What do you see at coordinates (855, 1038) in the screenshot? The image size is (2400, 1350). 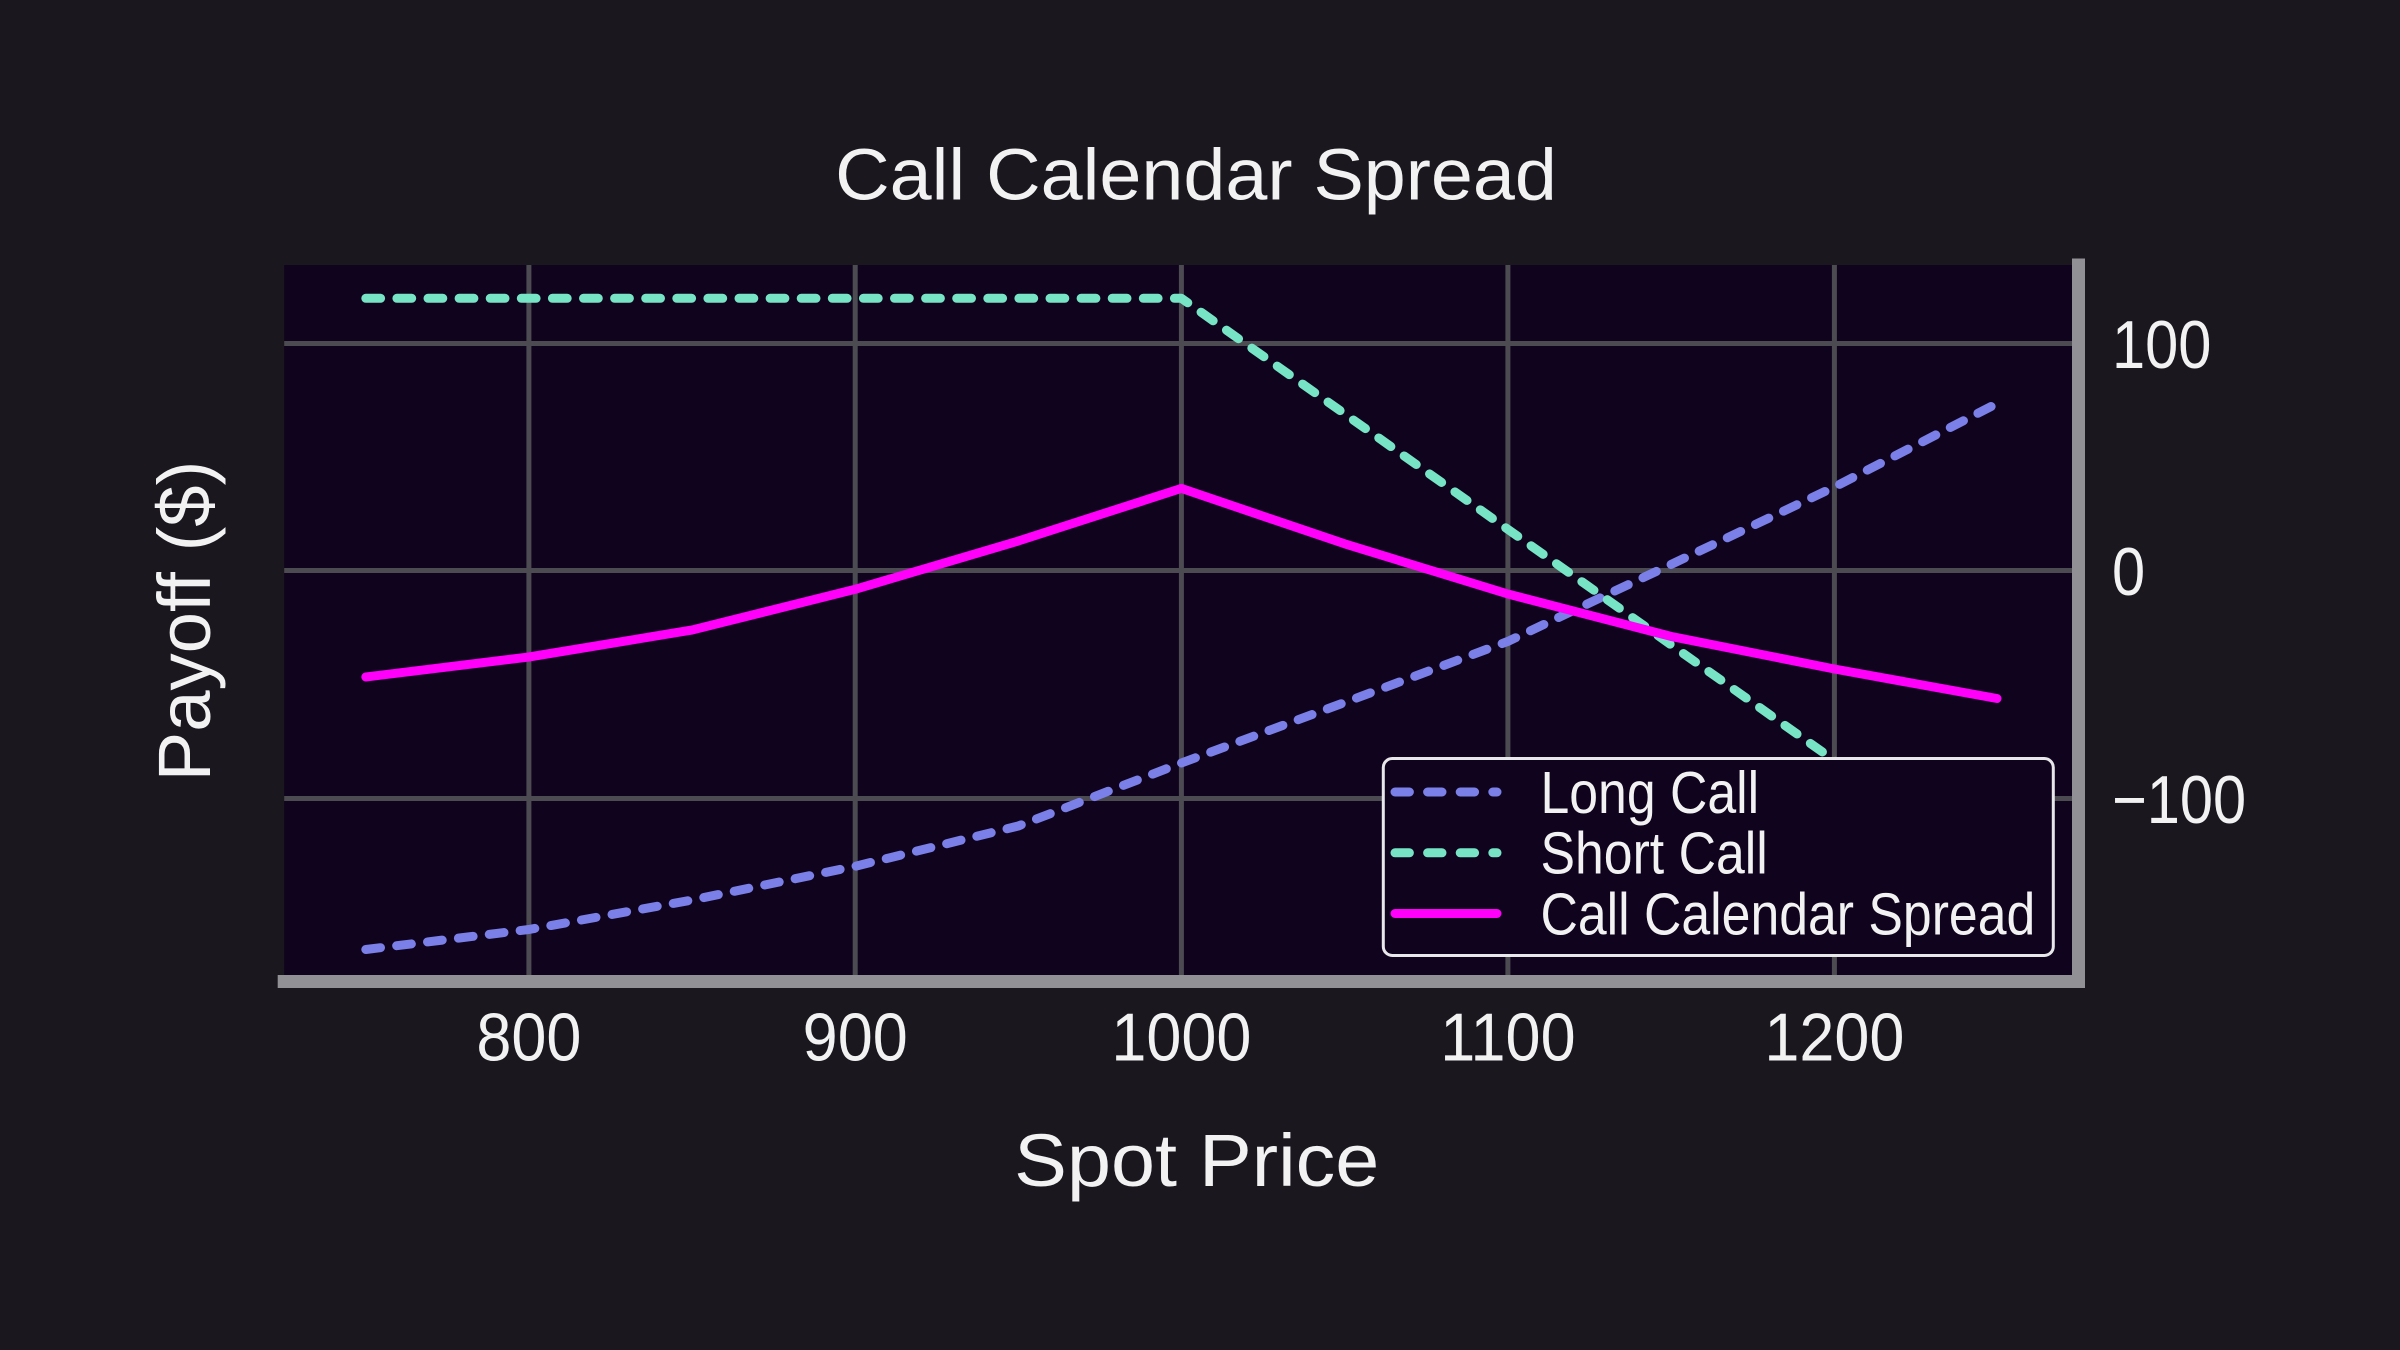 I see `svg-text: 900` at bounding box center [855, 1038].